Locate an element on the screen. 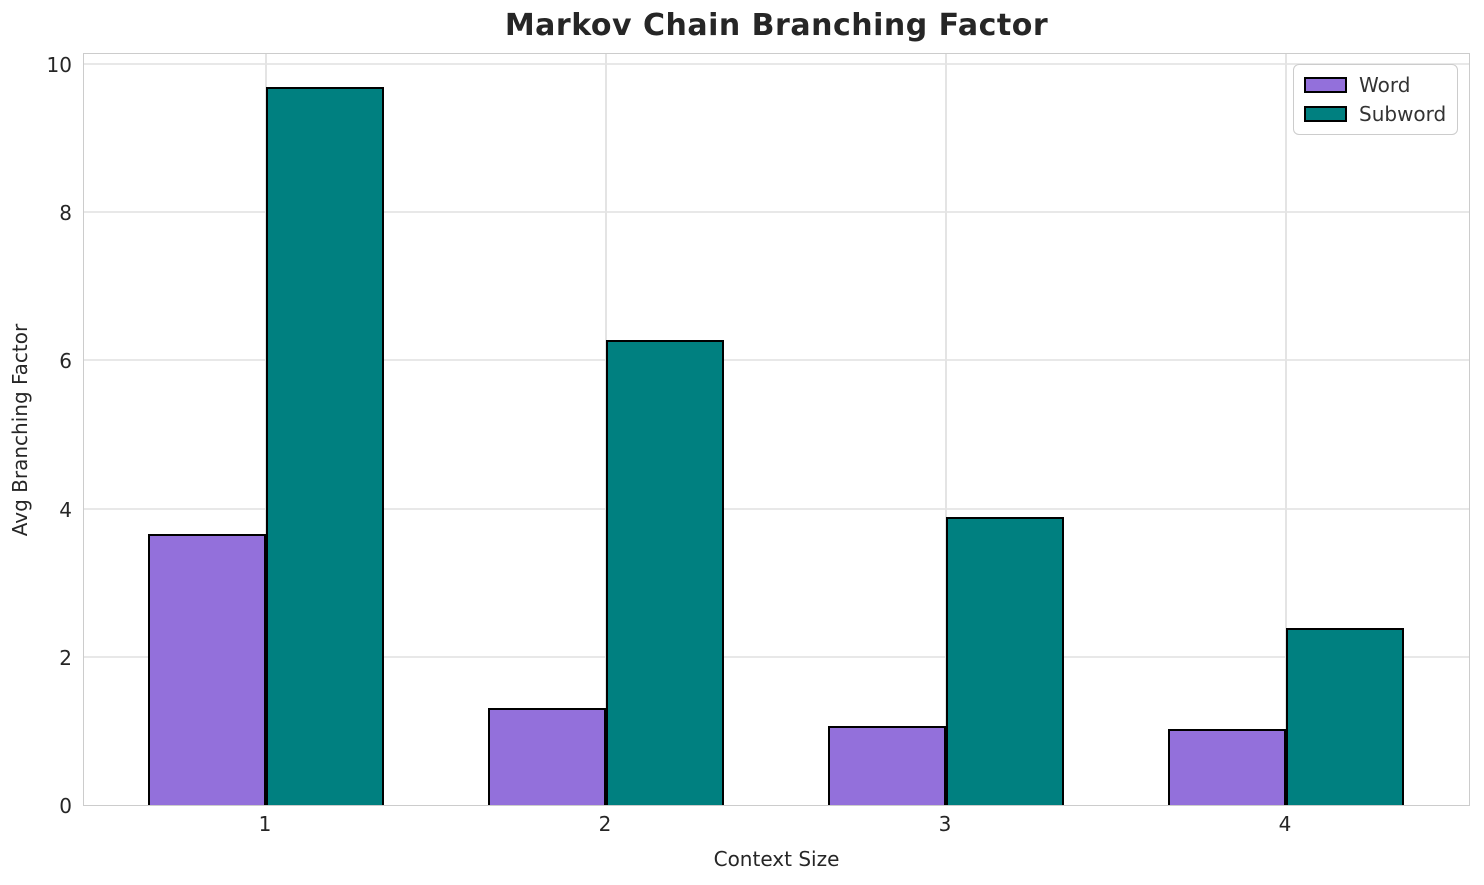 The image size is (1484, 885). legend: Word Subword is located at coordinates (1375, 99).